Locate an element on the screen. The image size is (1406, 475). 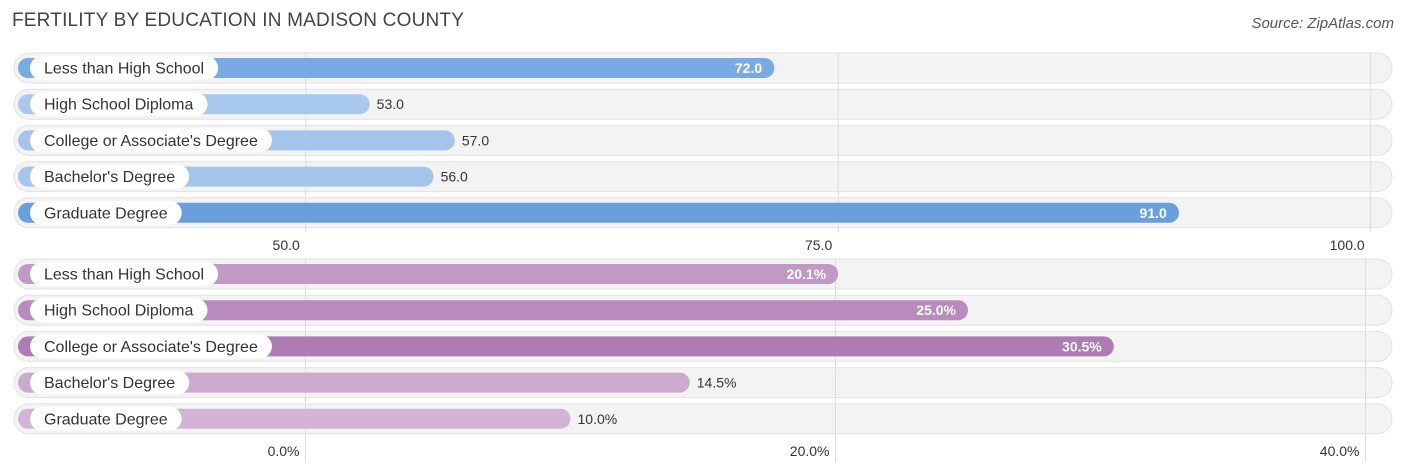
chart-title: FERTILITY BY EDUCATION IN MADISON COUNTY is located at coordinates (238, 20).